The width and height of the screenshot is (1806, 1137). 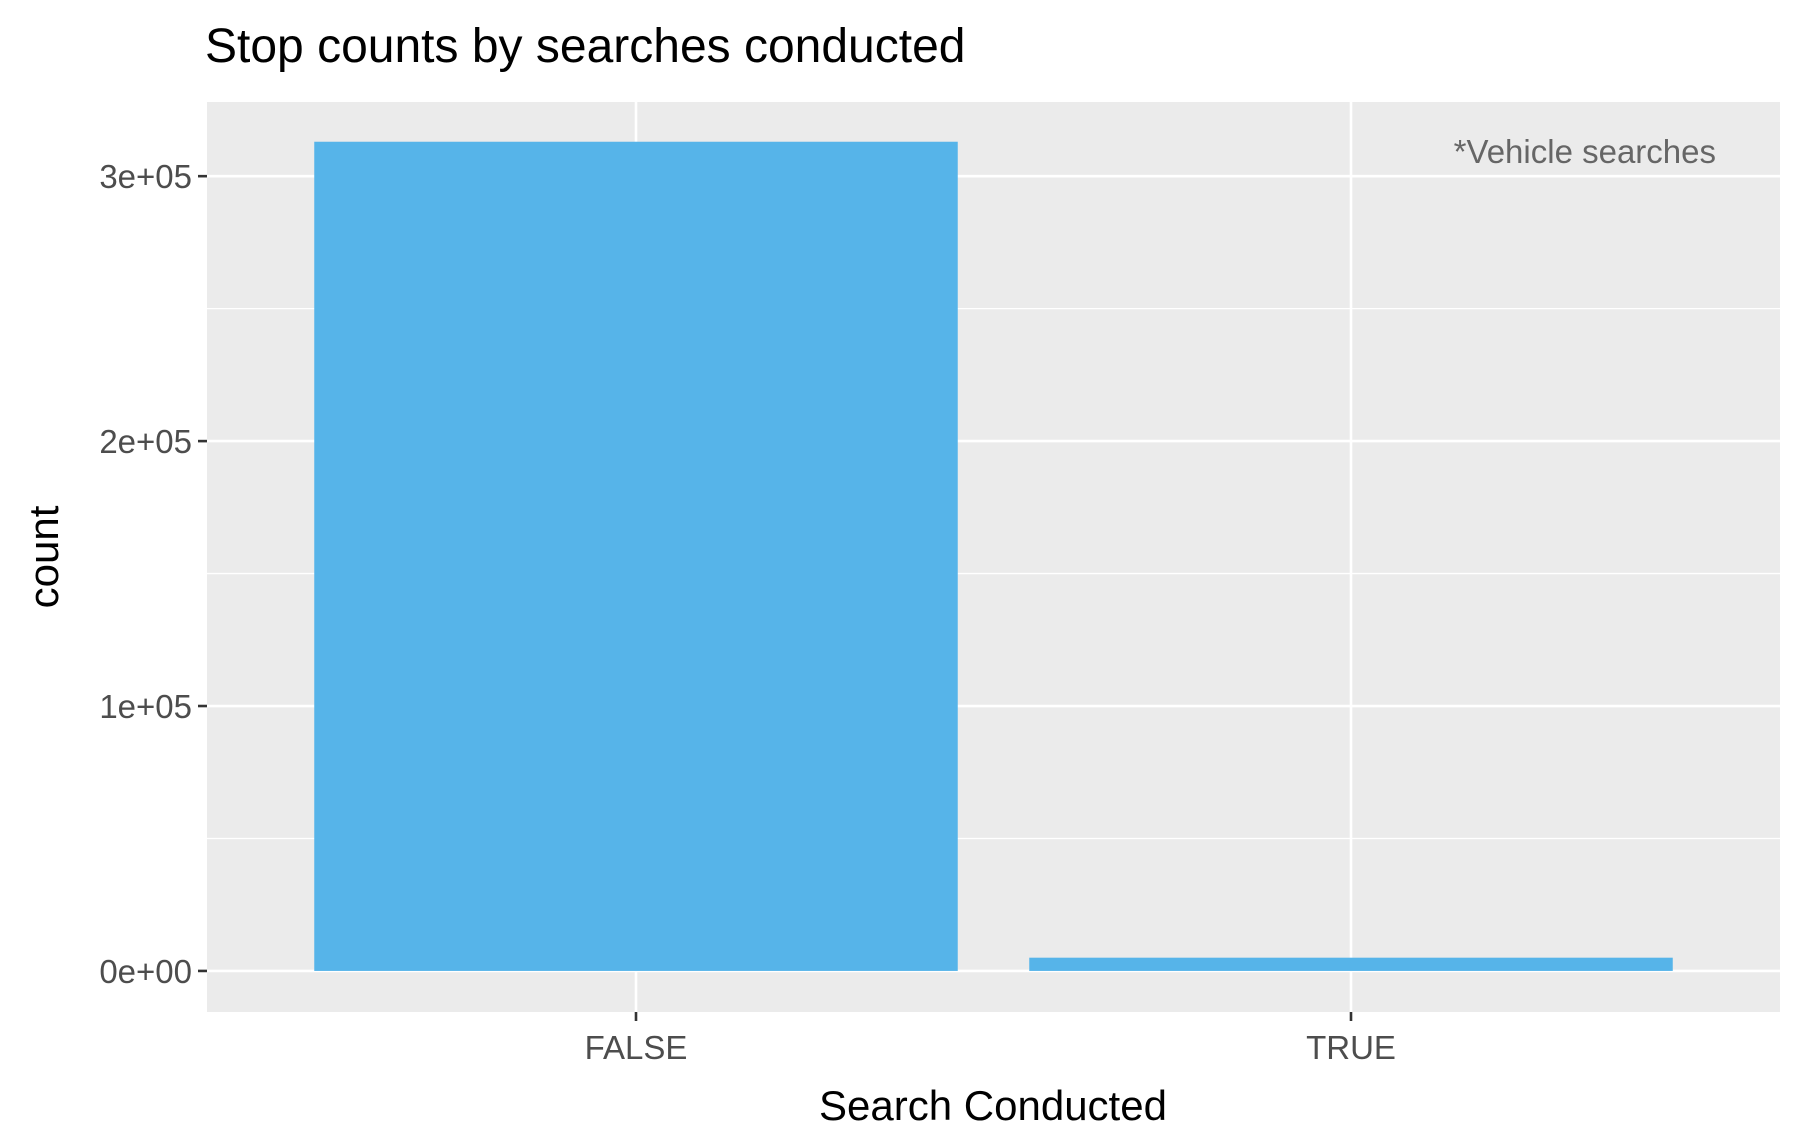 I want to click on y-tick-label: 3e+05, so click(x=145, y=176).